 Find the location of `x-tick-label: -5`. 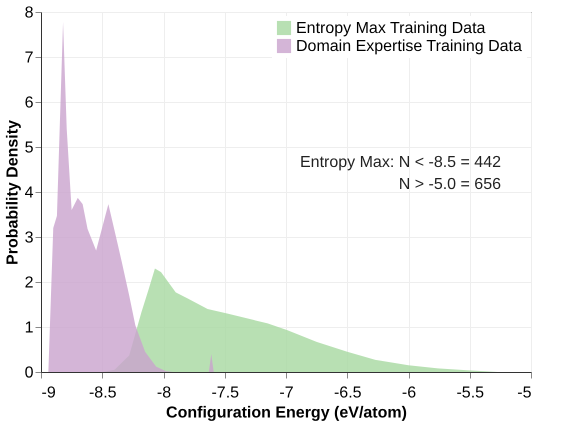

x-tick-label: -5 is located at coordinates (524, 393).